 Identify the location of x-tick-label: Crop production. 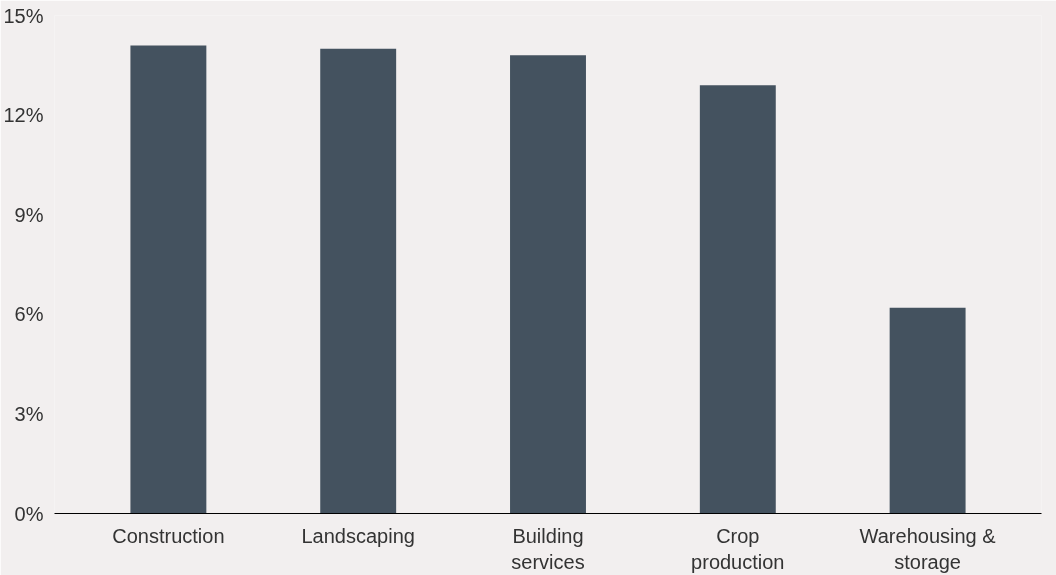
(738, 548).